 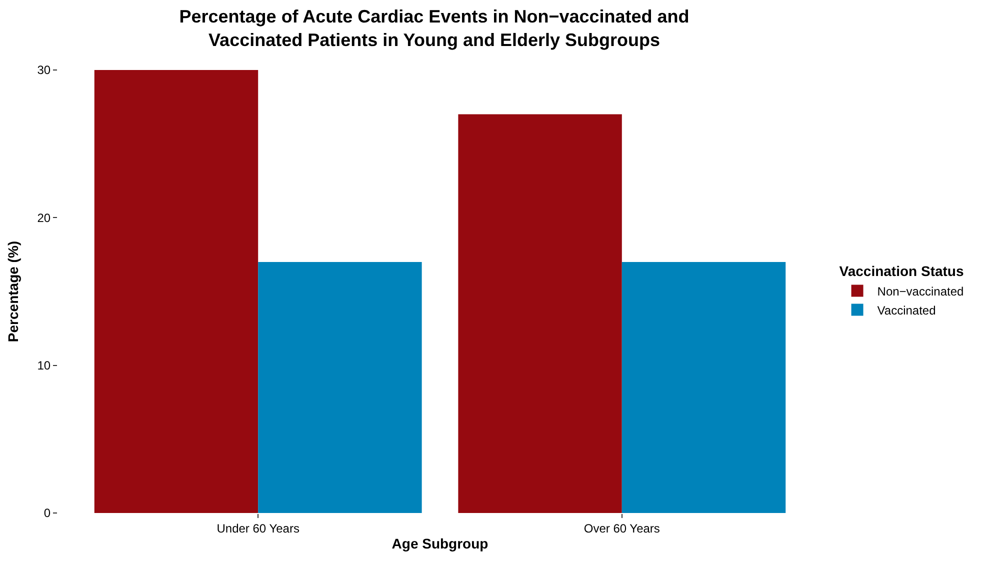 What do you see at coordinates (44, 217) in the screenshot?
I see `y-tick-label: 20` at bounding box center [44, 217].